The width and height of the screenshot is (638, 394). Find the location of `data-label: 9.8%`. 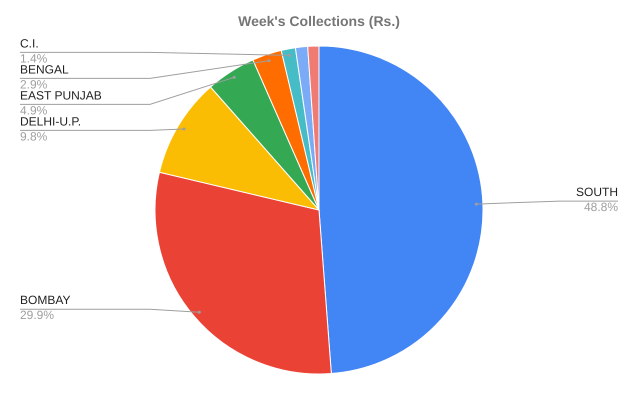

data-label: 9.8% is located at coordinates (34, 136).